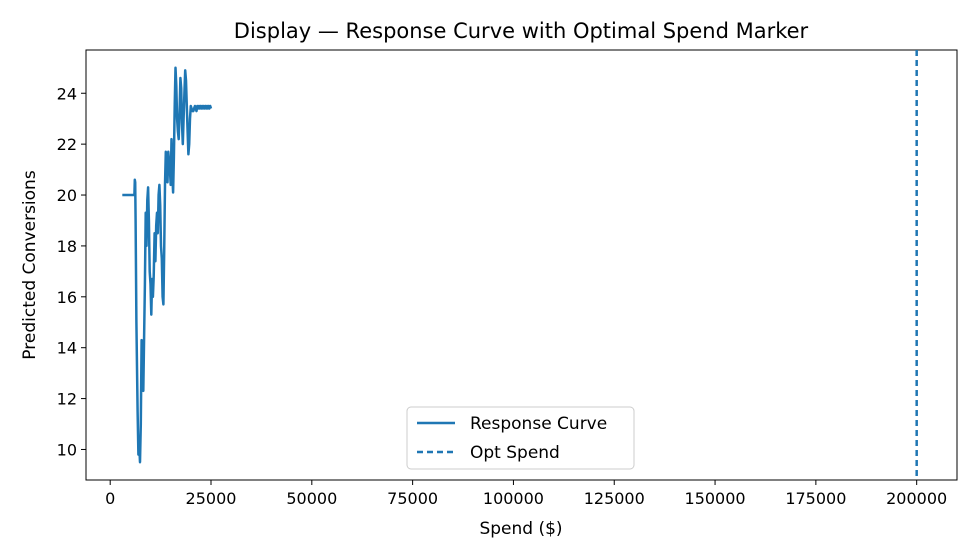 The height and width of the screenshot is (560, 980). I want to click on x-tick-label: 150000, so click(715, 498).